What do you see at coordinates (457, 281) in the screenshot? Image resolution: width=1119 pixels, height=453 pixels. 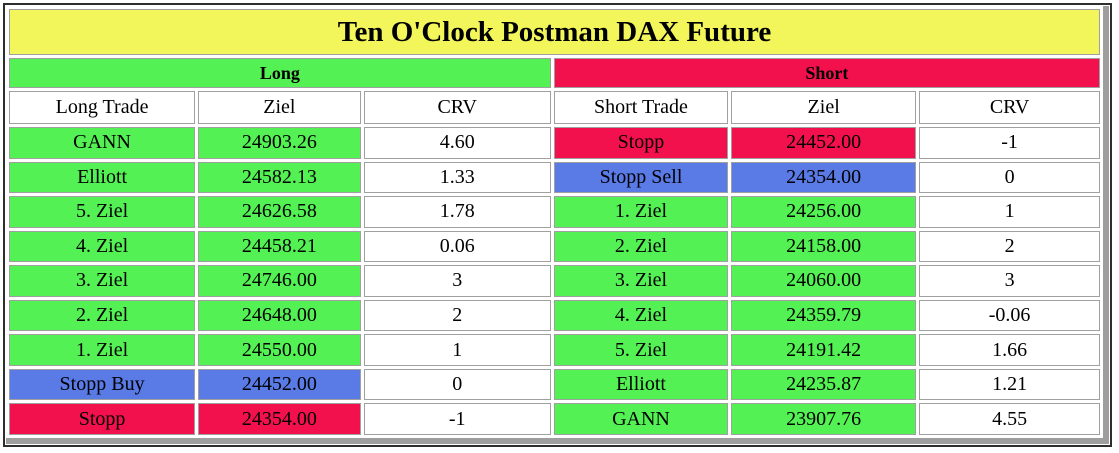 I see `long-crv-cell: 3` at bounding box center [457, 281].